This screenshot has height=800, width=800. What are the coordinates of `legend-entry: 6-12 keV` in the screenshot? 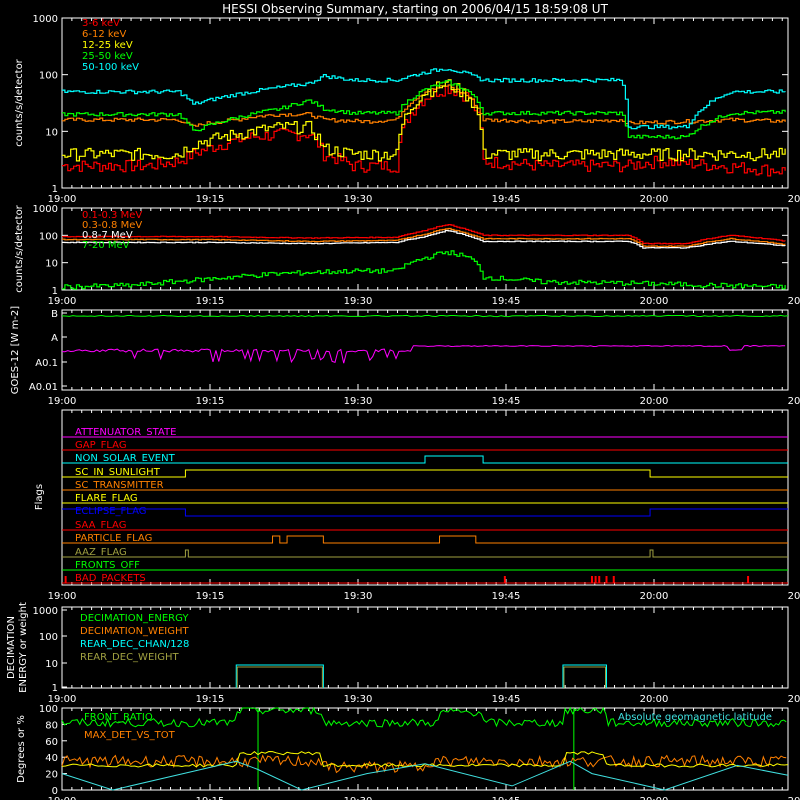 It's located at (104, 34).